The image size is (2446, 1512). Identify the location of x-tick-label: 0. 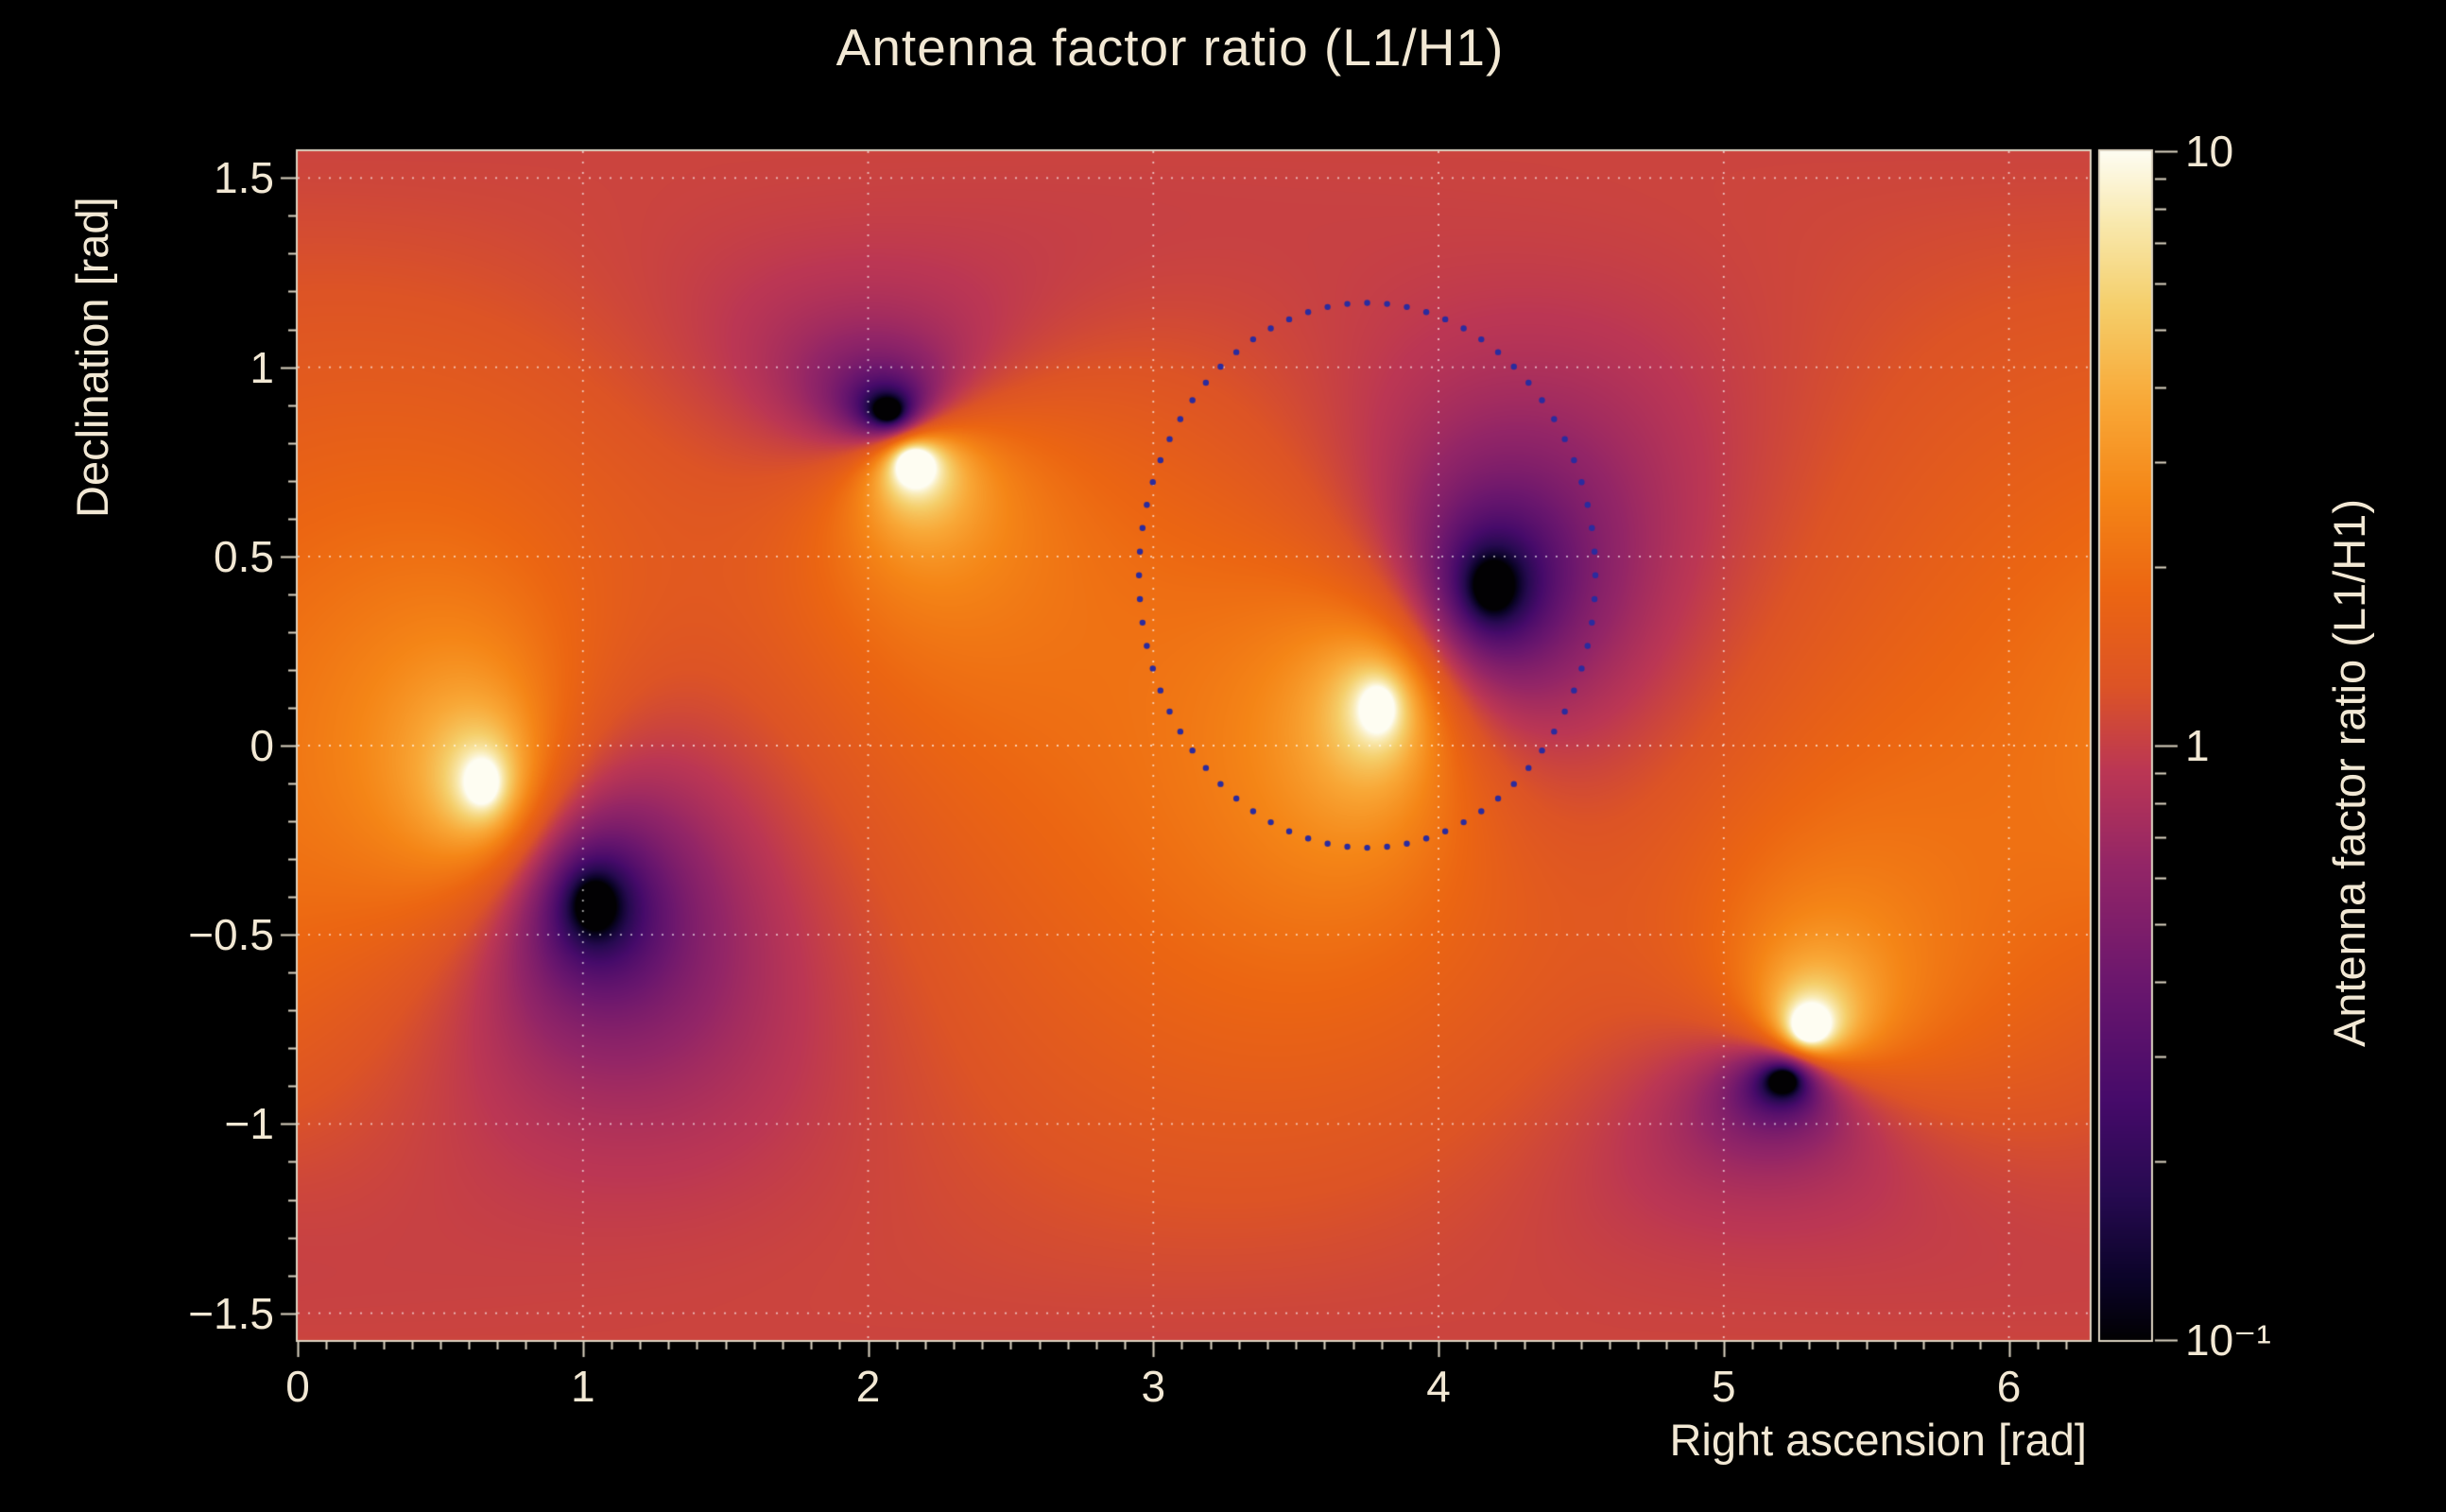
(297, 1386).